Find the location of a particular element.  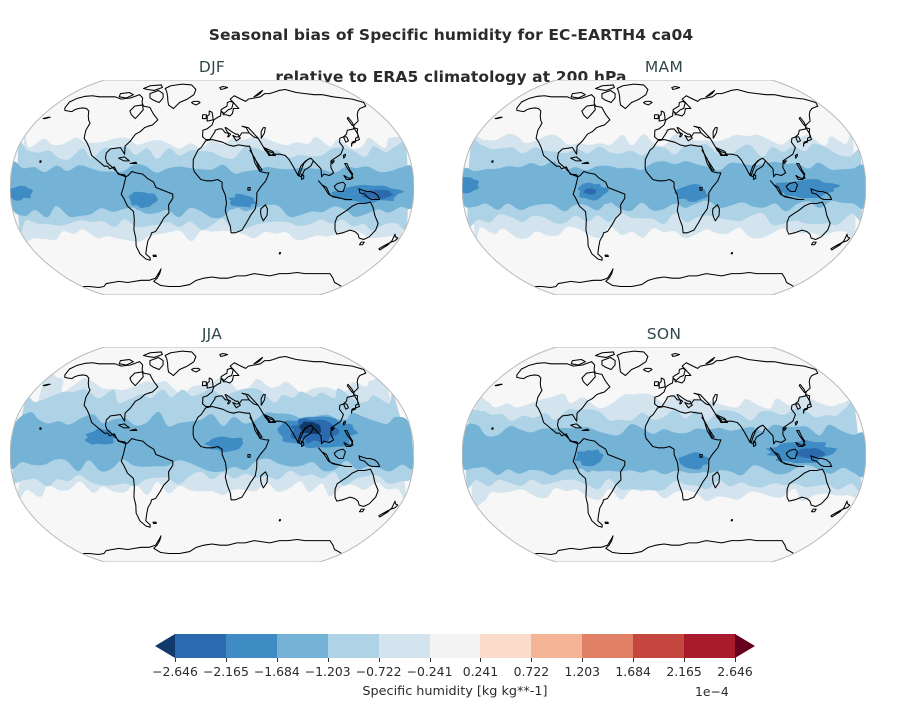

map-svg-jja is located at coordinates (212, 454).